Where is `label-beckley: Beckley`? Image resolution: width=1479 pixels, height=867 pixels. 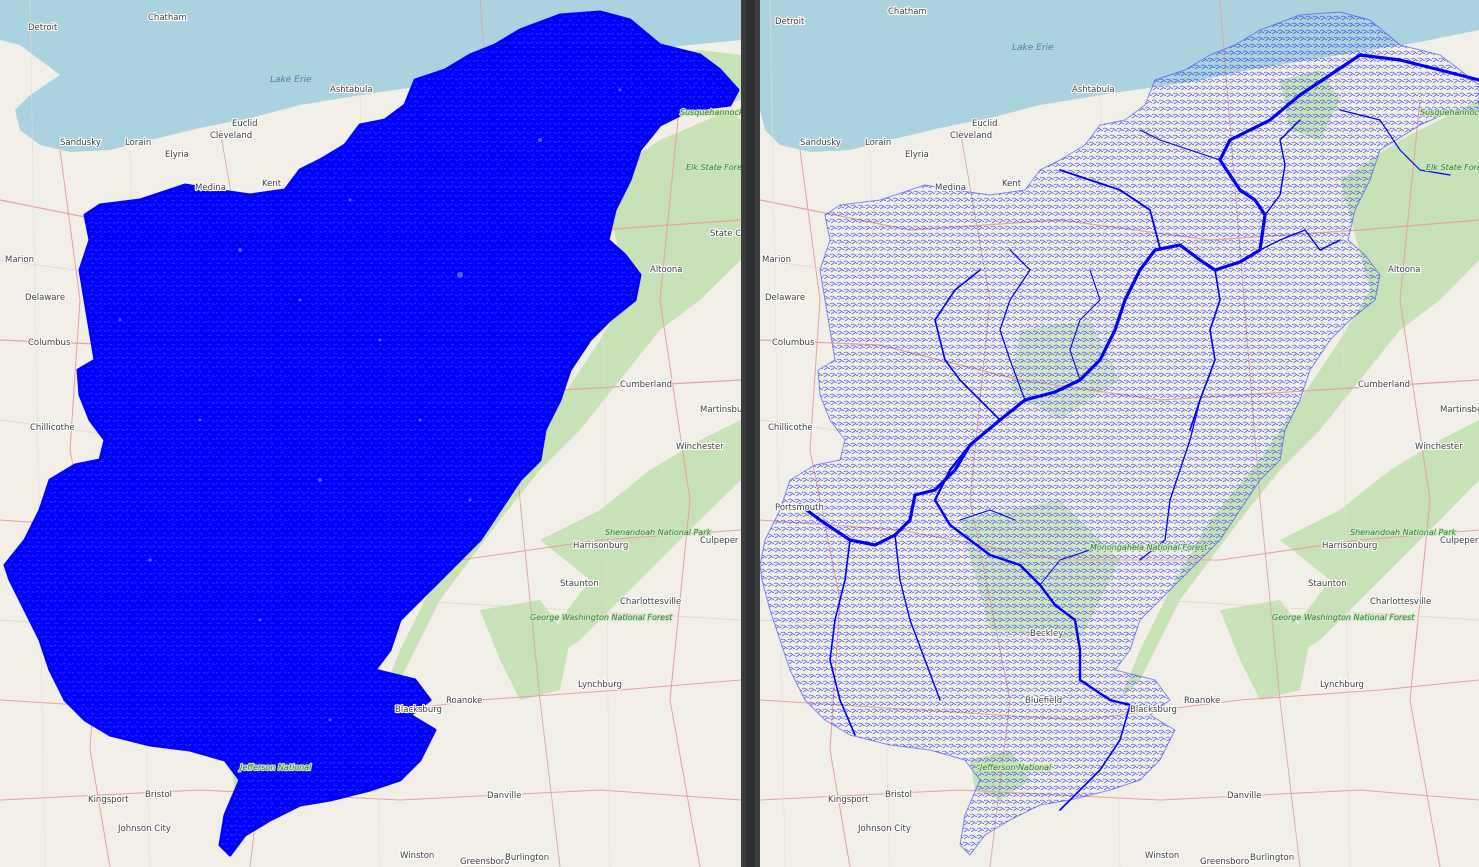
label-beckley: Beckley is located at coordinates (1046, 634).